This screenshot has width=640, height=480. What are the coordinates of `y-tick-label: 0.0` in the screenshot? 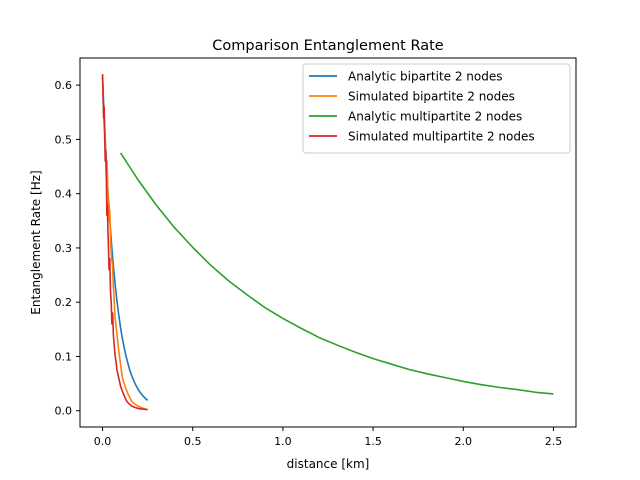 It's located at (64, 411).